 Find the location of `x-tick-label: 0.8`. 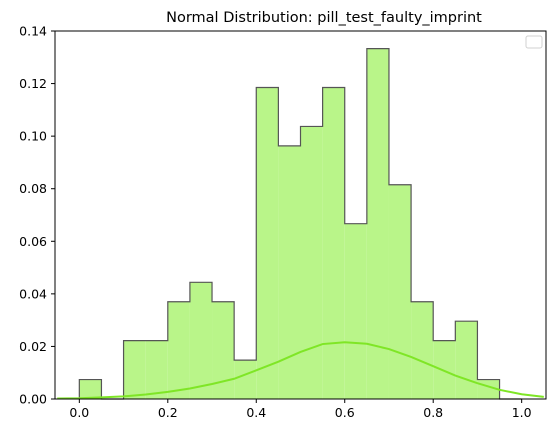

x-tick-label: 0.8 is located at coordinates (433, 412).